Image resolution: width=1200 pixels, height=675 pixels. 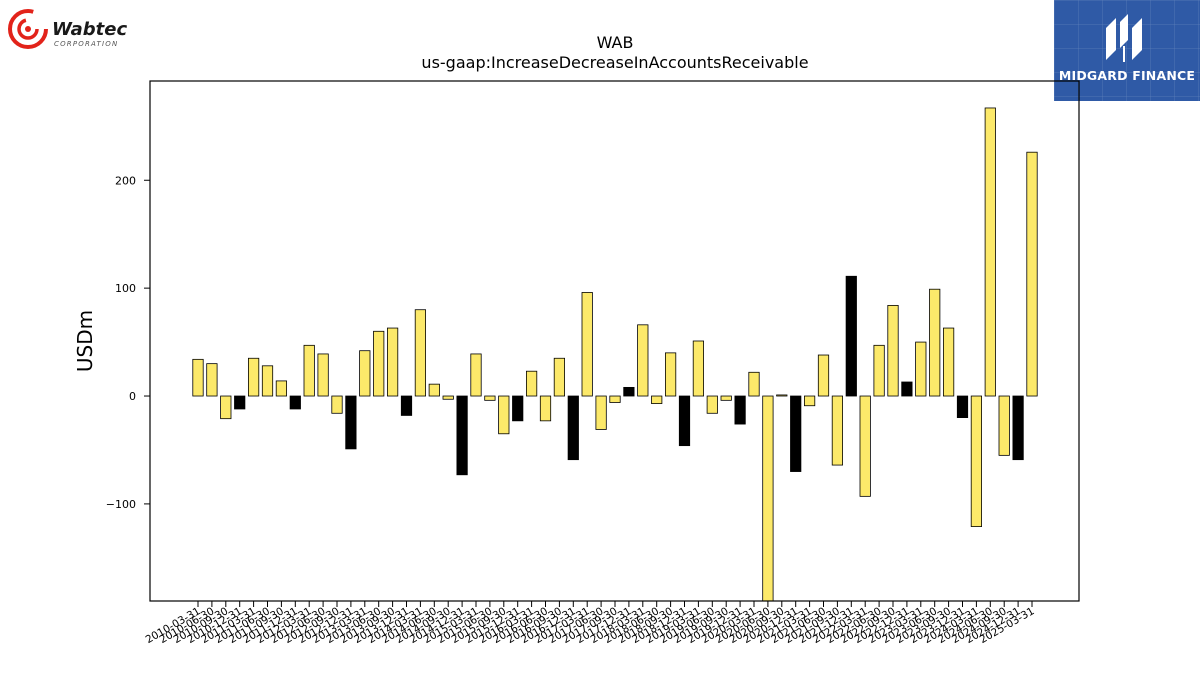 What do you see at coordinates (125, 288) in the screenshot?
I see `y-tick-label: 100` at bounding box center [125, 288].